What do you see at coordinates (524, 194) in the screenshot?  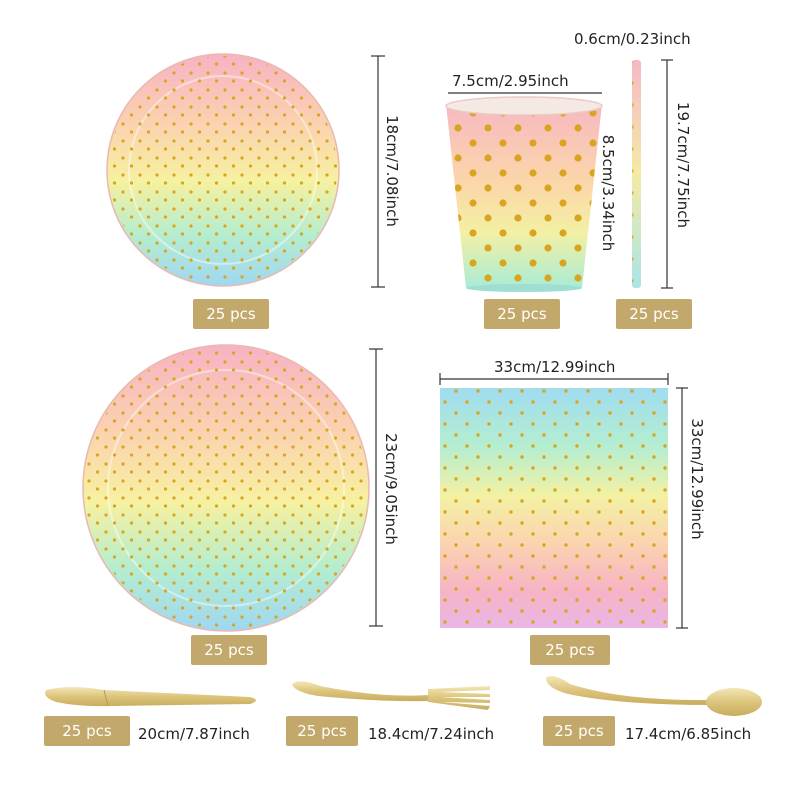 I see `cup` at bounding box center [524, 194].